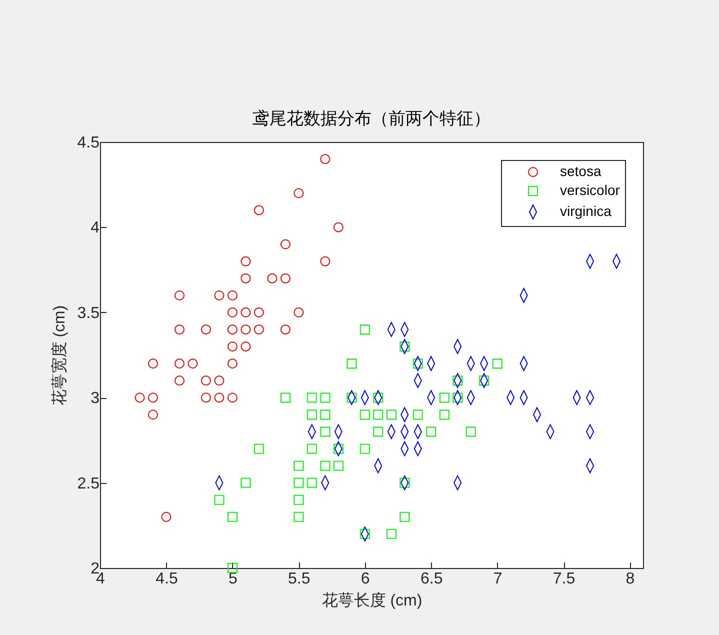 The image size is (719, 635). I want to click on x-tick-label: 6.5, so click(431, 579).